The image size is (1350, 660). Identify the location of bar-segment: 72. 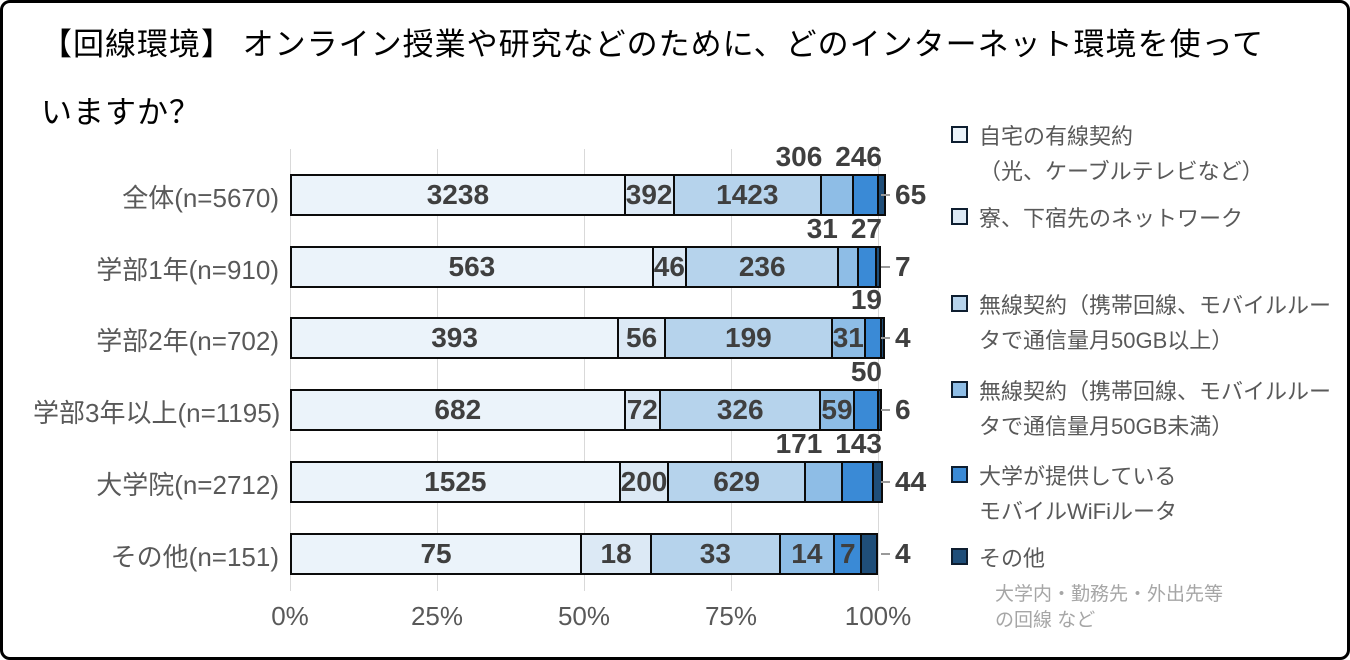
(643, 410).